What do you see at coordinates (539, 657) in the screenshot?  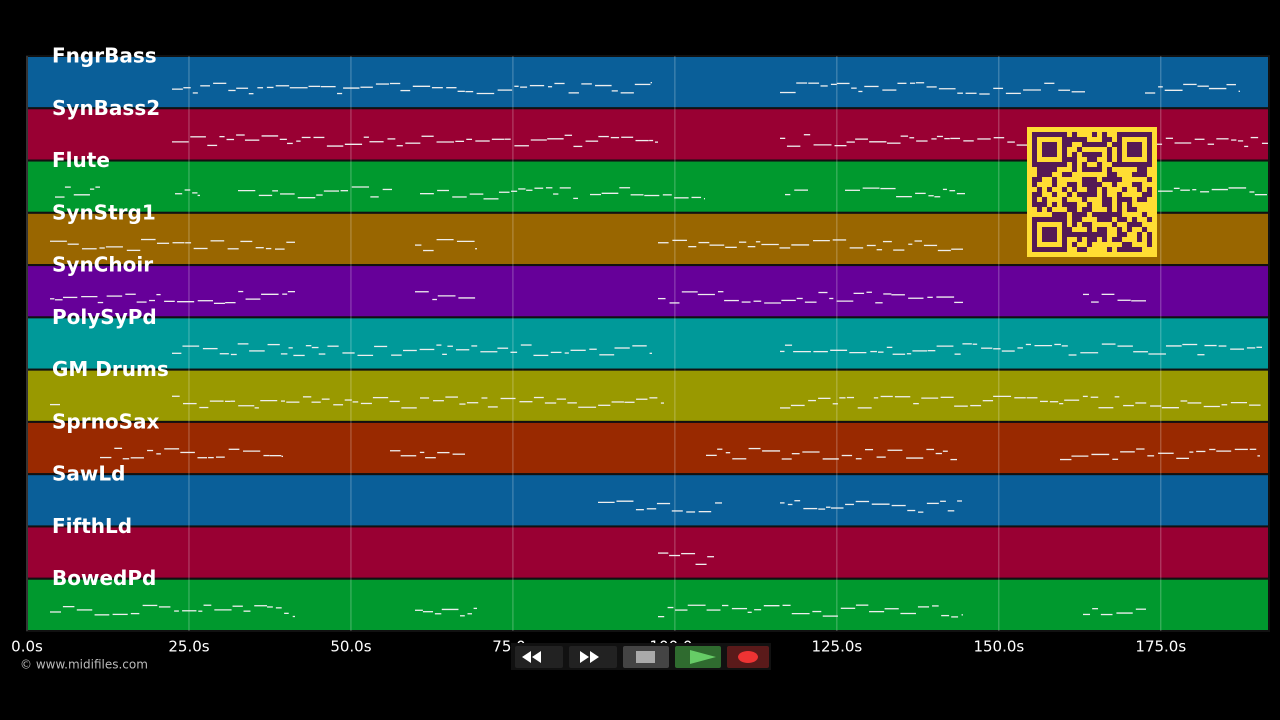 I see `rewind-button` at bounding box center [539, 657].